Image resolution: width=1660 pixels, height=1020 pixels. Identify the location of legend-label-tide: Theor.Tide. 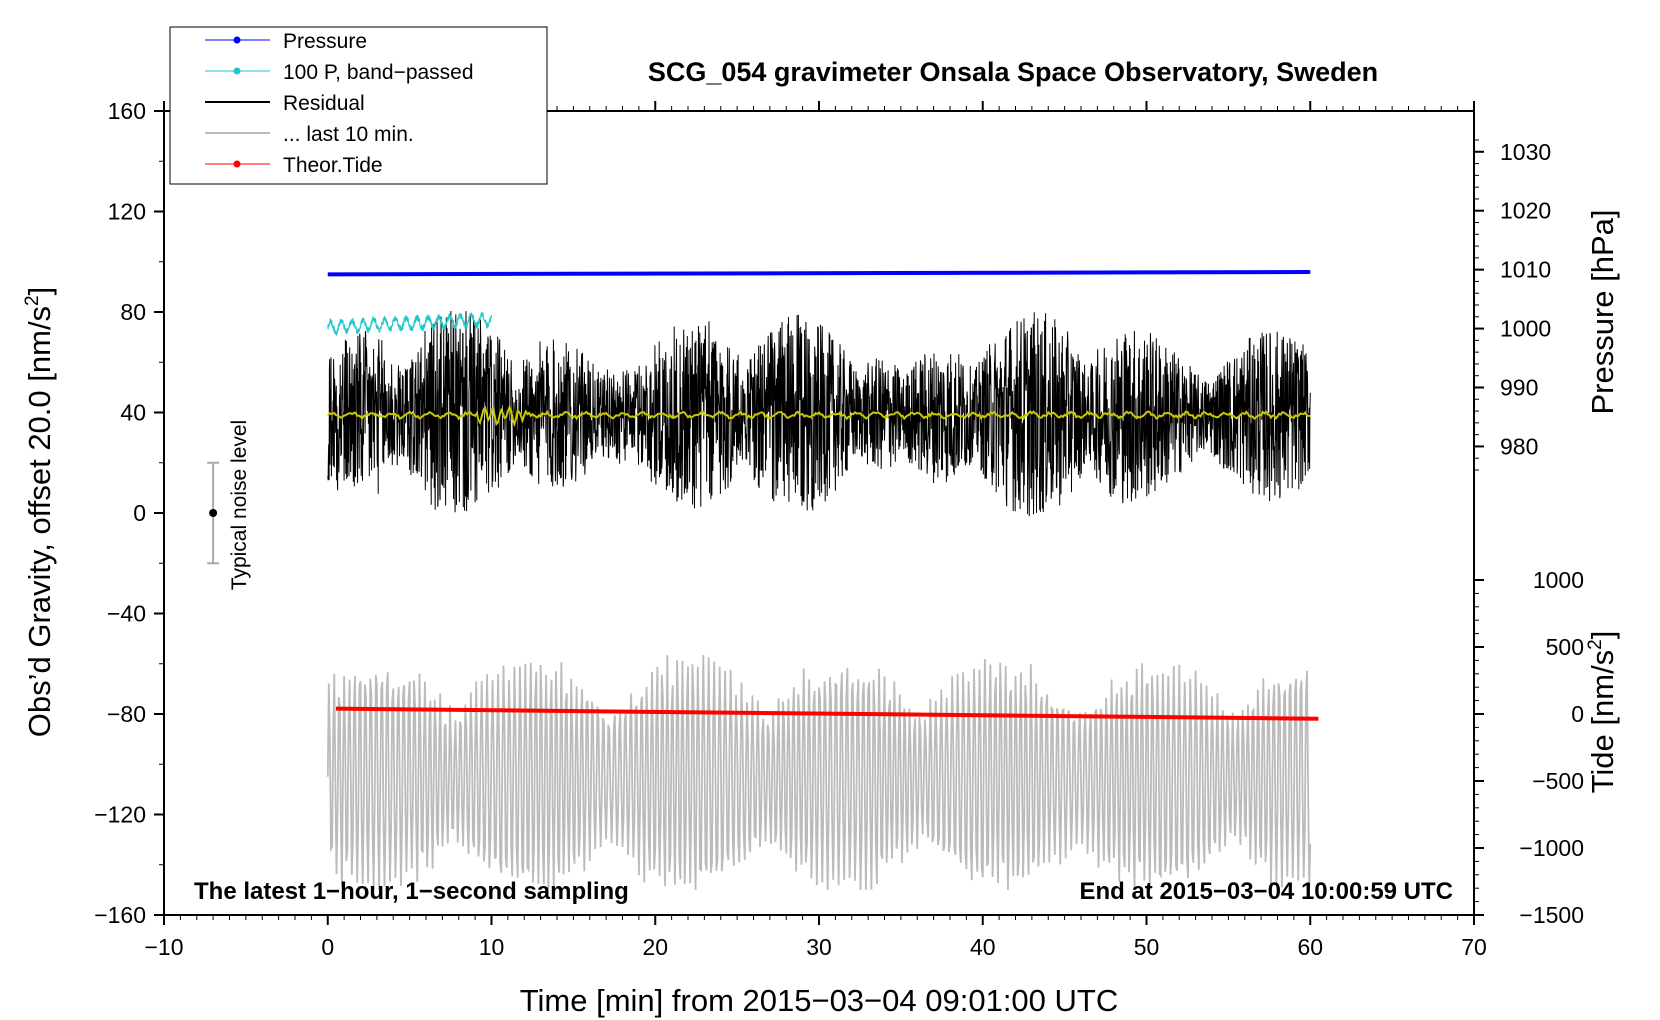
(333, 165).